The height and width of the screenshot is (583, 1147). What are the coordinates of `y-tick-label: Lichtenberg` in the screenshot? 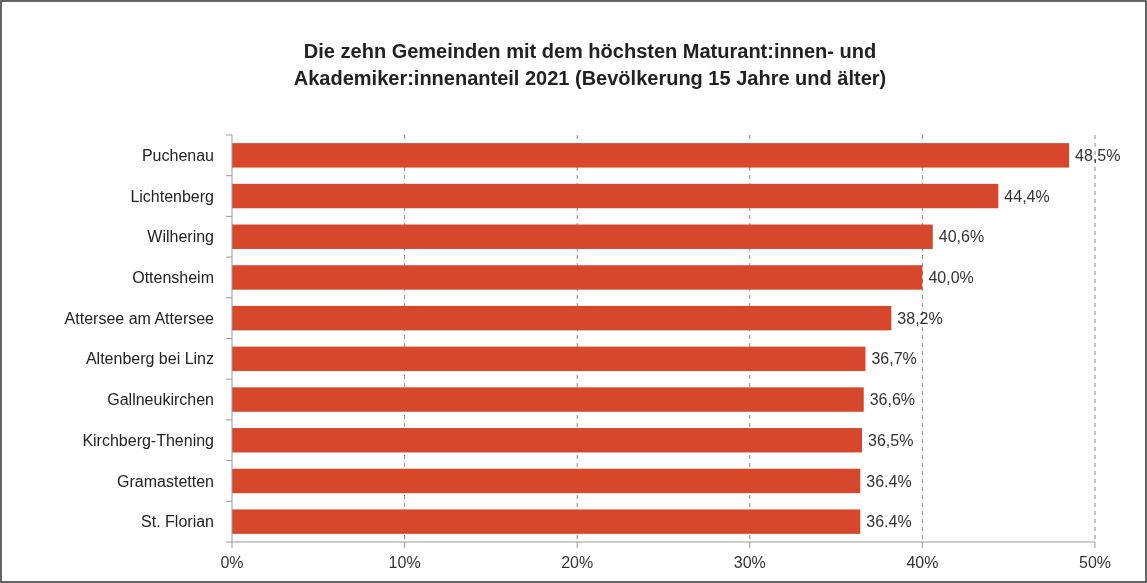 It's located at (172, 196).